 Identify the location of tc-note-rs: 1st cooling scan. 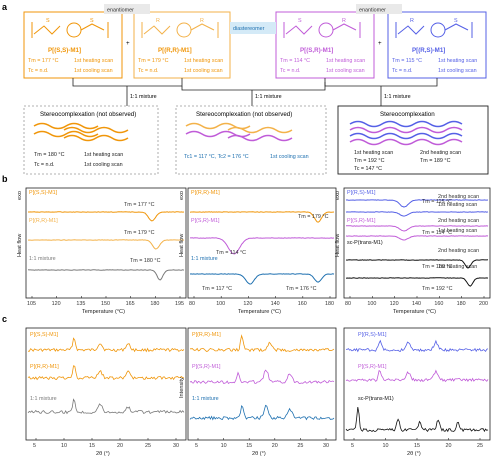
(457, 71).